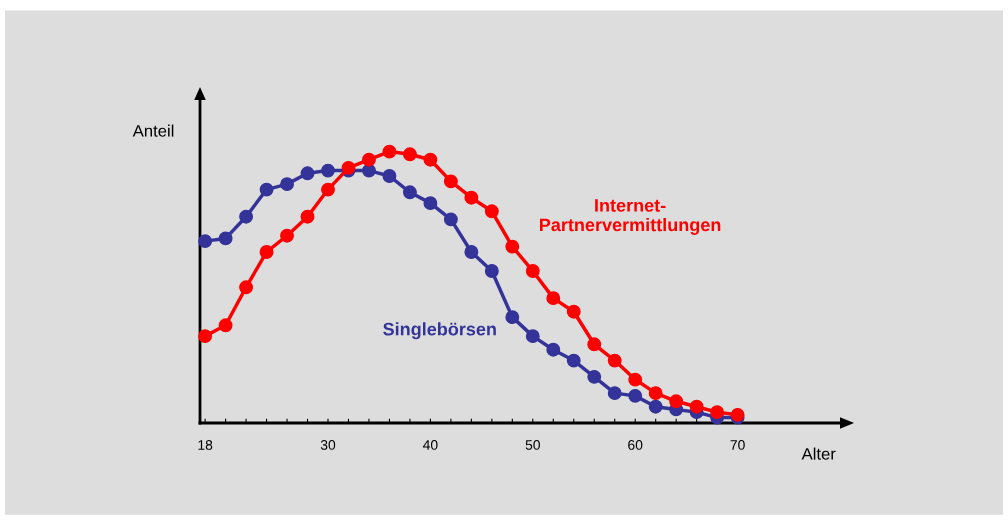 The height and width of the screenshot is (521, 1008). What do you see at coordinates (328, 445) in the screenshot?
I see `x-tick-label: 30` at bounding box center [328, 445].